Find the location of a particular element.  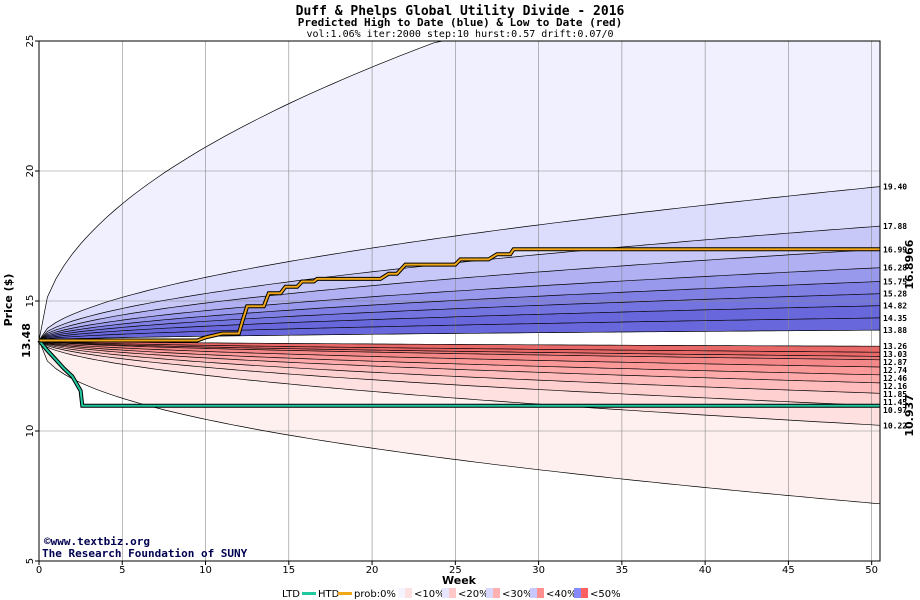

right-value-label: 14.35 is located at coordinates (895, 318).